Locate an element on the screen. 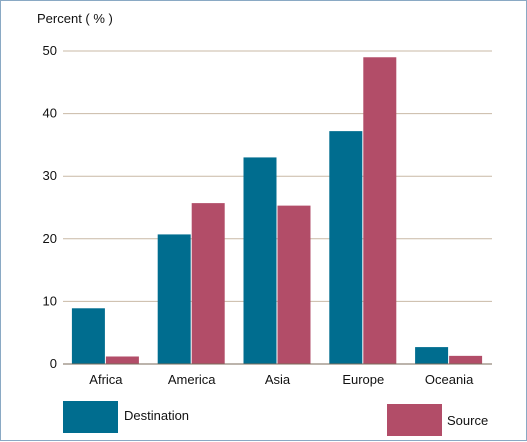 This screenshot has width=527, height=442. bar-source-europe is located at coordinates (380, 210).